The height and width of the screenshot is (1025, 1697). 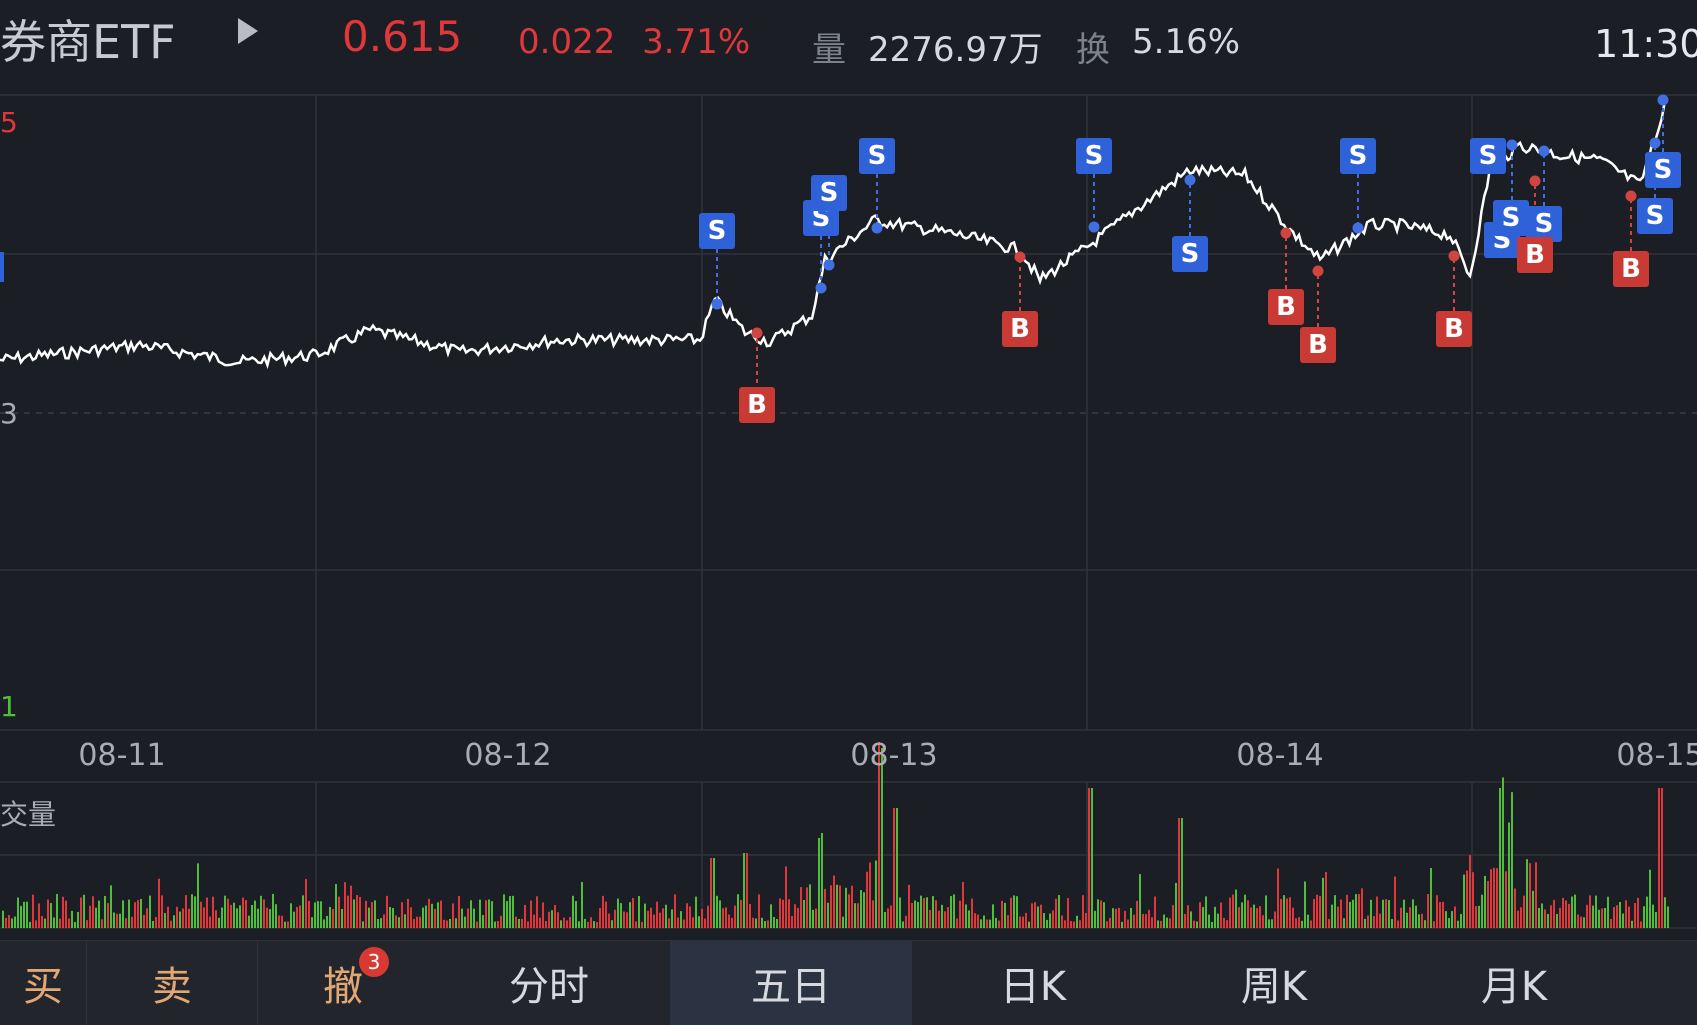 I want to click on change-abs: 0.022, so click(x=567, y=42).